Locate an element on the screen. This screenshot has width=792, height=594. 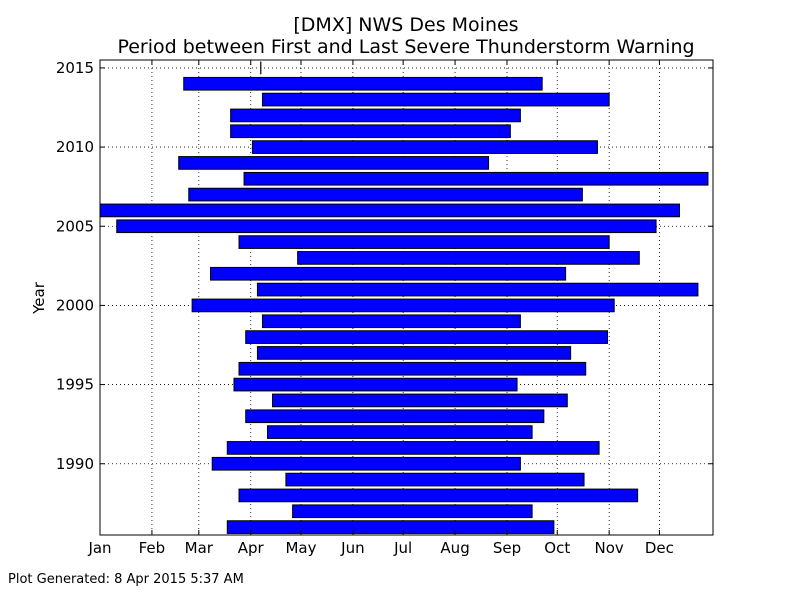
x-tick-label: Jul is located at coordinates (402, 548).